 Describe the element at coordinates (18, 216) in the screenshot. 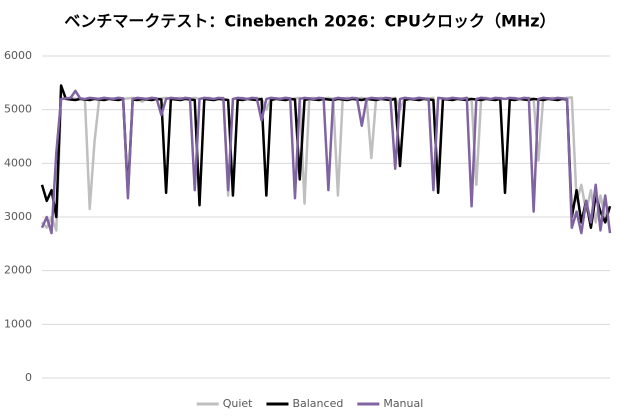

I see `y-tick-label: 3000` at that location.